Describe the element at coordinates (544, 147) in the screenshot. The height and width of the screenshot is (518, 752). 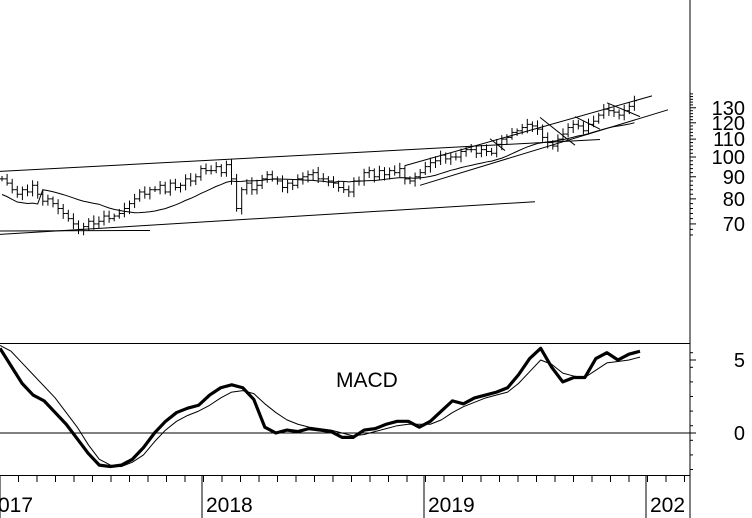
I see `channel-lower-line` at that location.